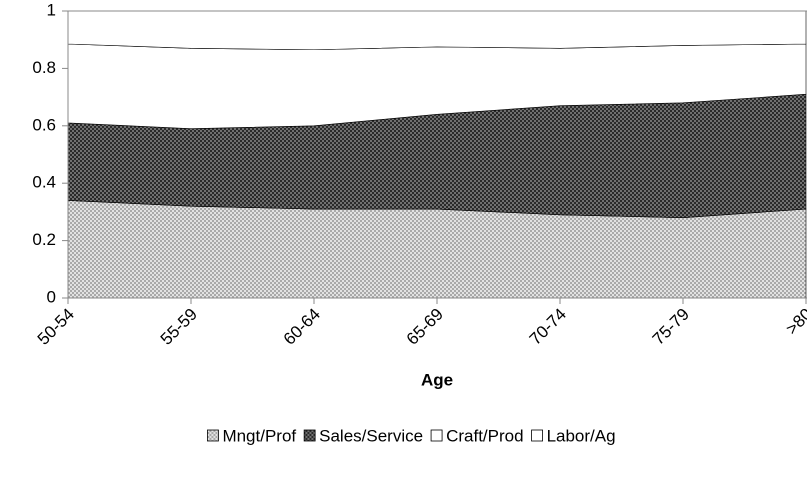  Describe the element at coordinates (548, 327) in the screenshot. I see `x-tick-label: 70-74` at that location.